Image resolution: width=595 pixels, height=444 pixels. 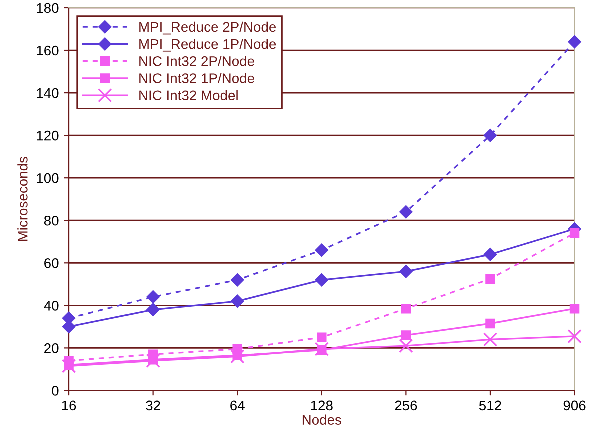 I want to click on y-tick-label: 60, so click(x=51, y=263).